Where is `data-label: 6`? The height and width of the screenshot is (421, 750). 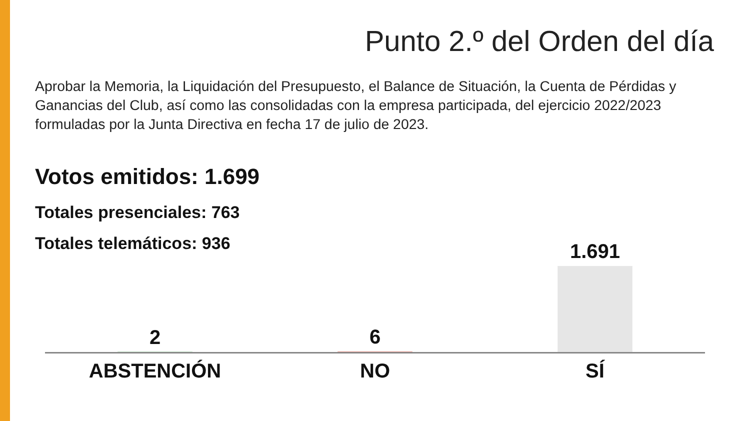
data-label: 6 is located at coordinates (375, 337).